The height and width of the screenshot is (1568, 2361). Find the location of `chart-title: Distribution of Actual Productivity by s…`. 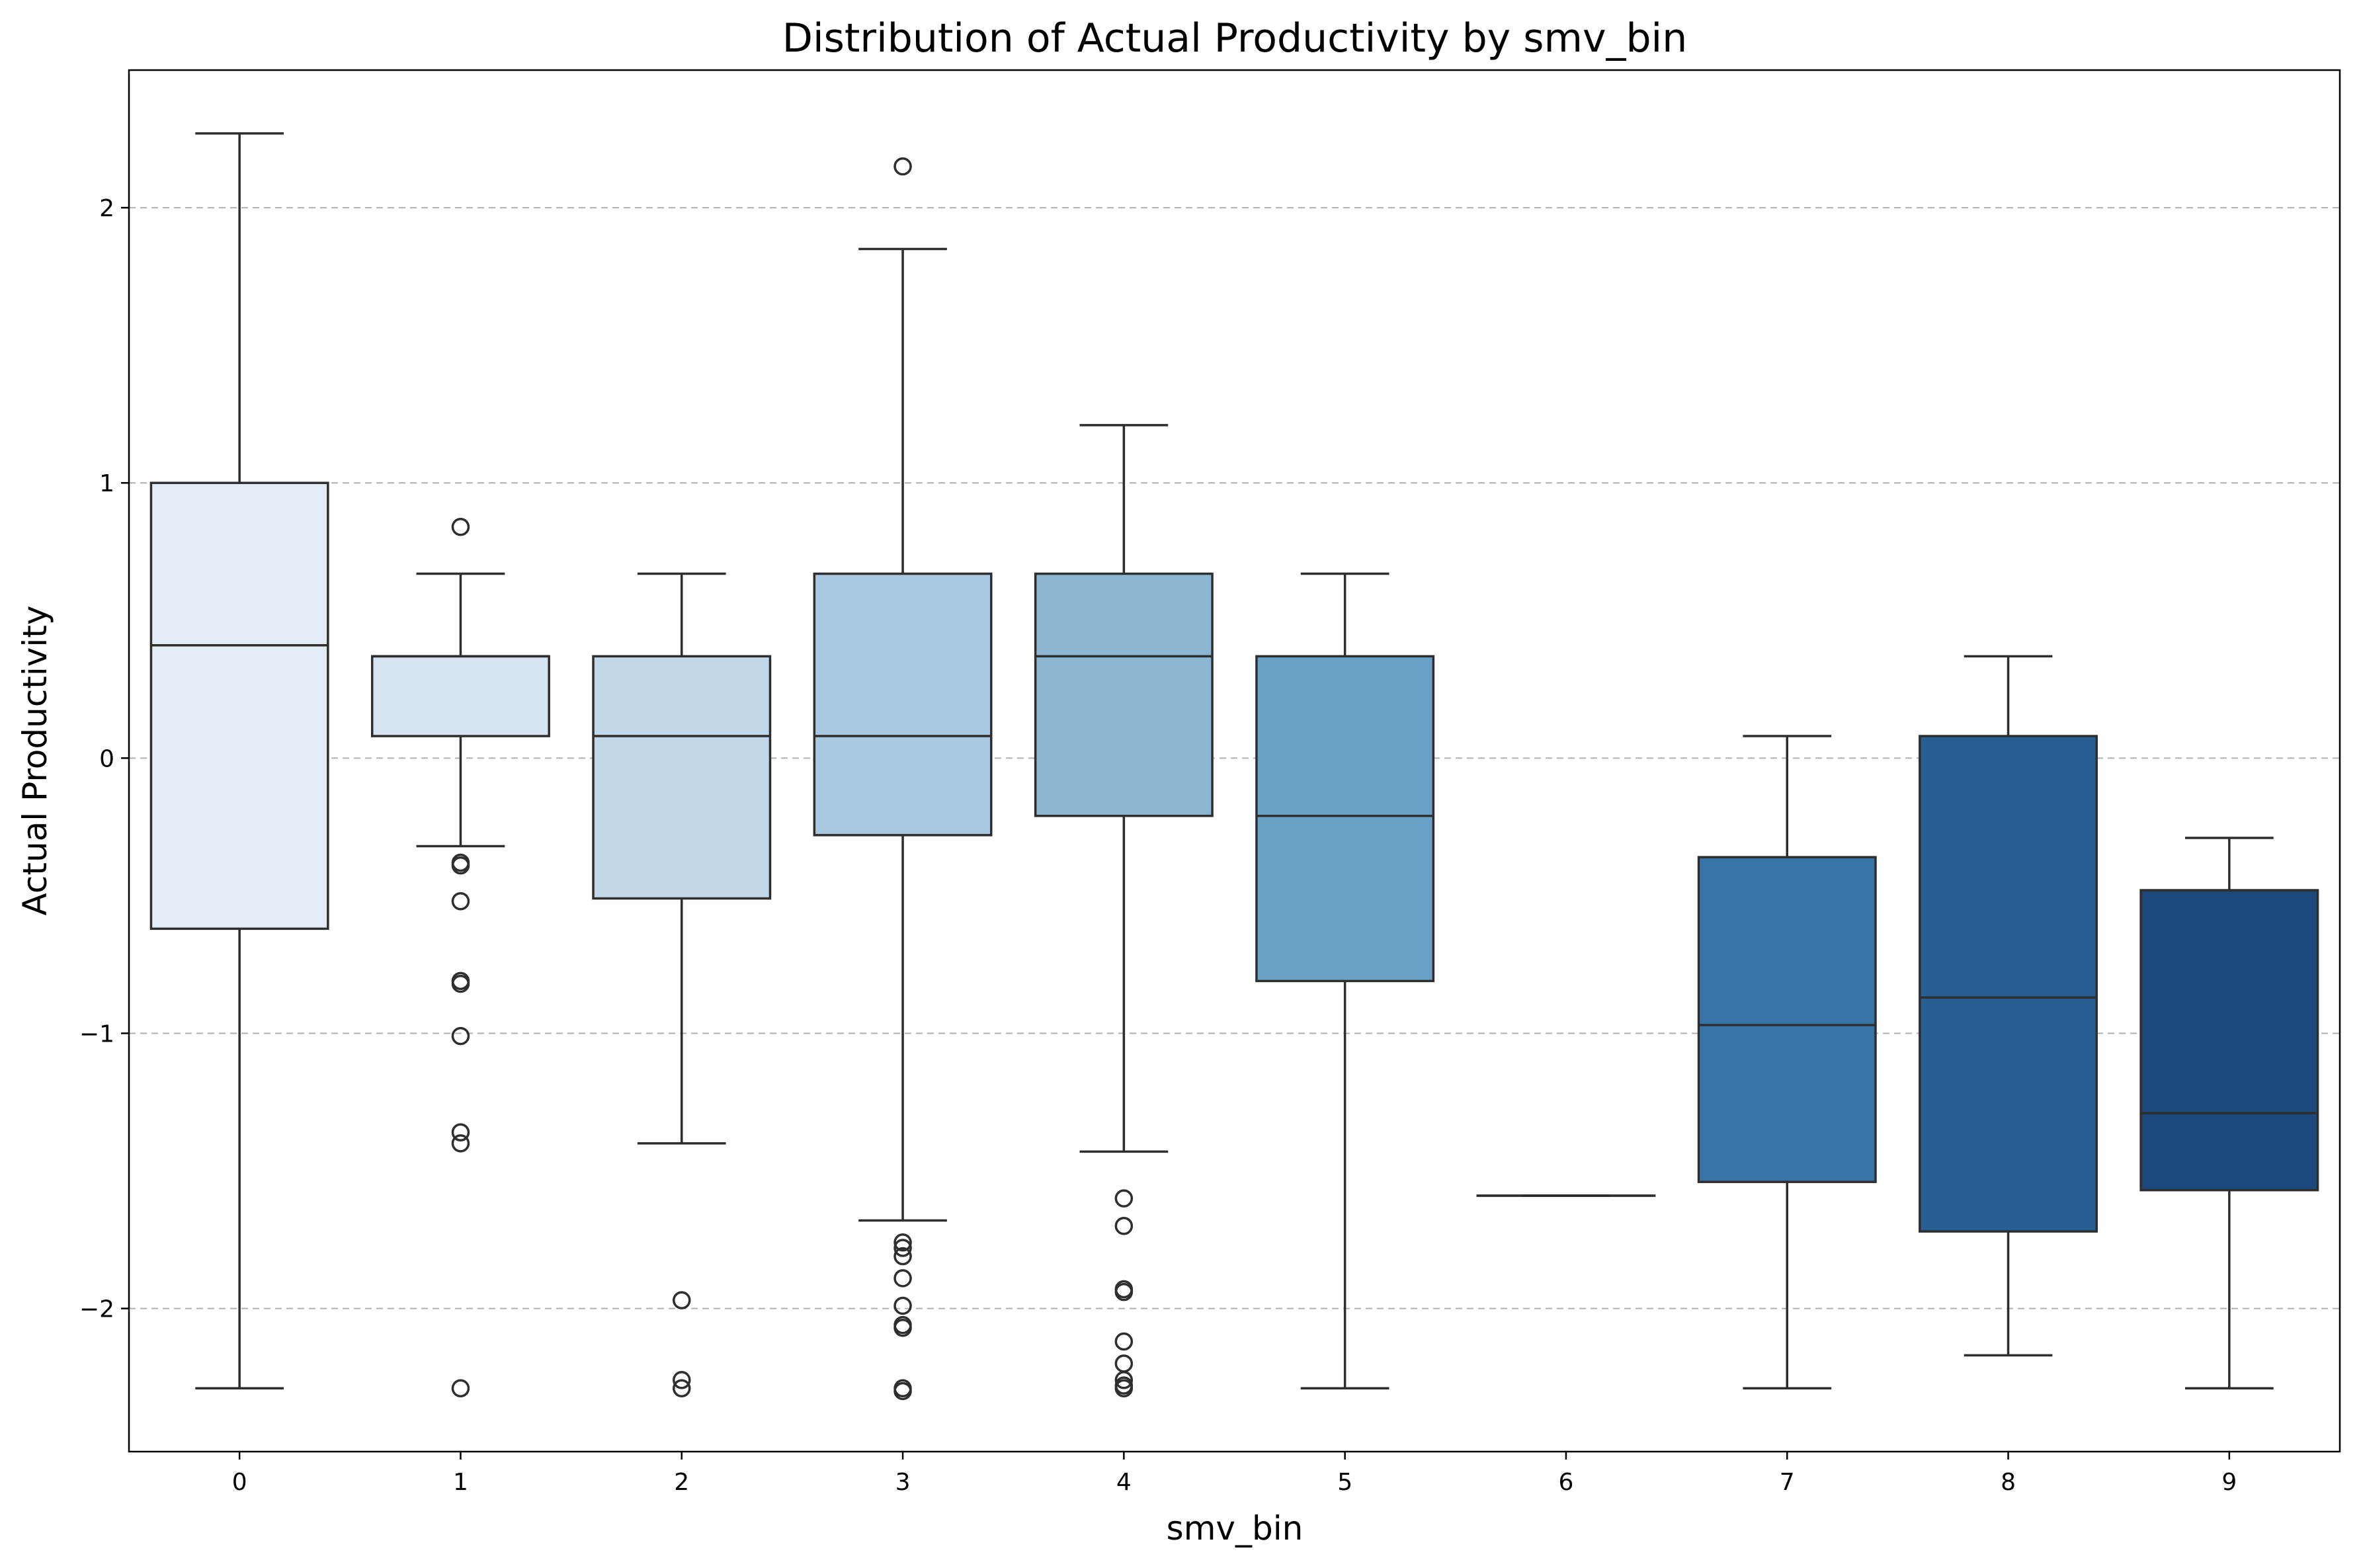

chart-title: Distribution of Actual Productivity by s… is located at coordinates (1235, 38).